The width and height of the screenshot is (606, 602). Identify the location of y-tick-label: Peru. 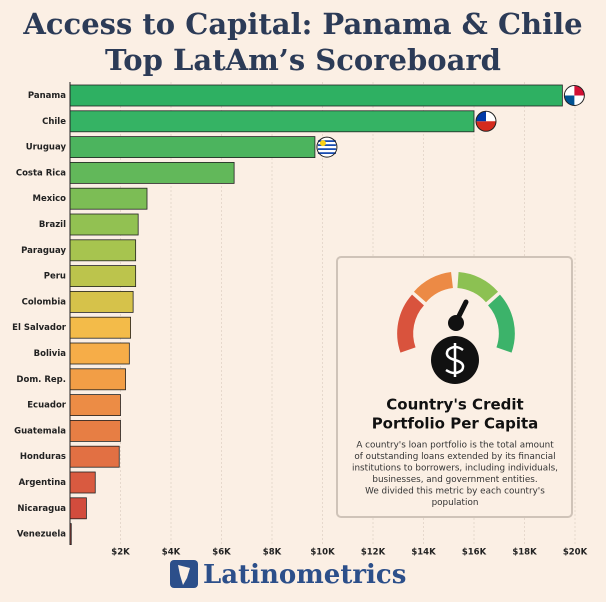
(55, 277).